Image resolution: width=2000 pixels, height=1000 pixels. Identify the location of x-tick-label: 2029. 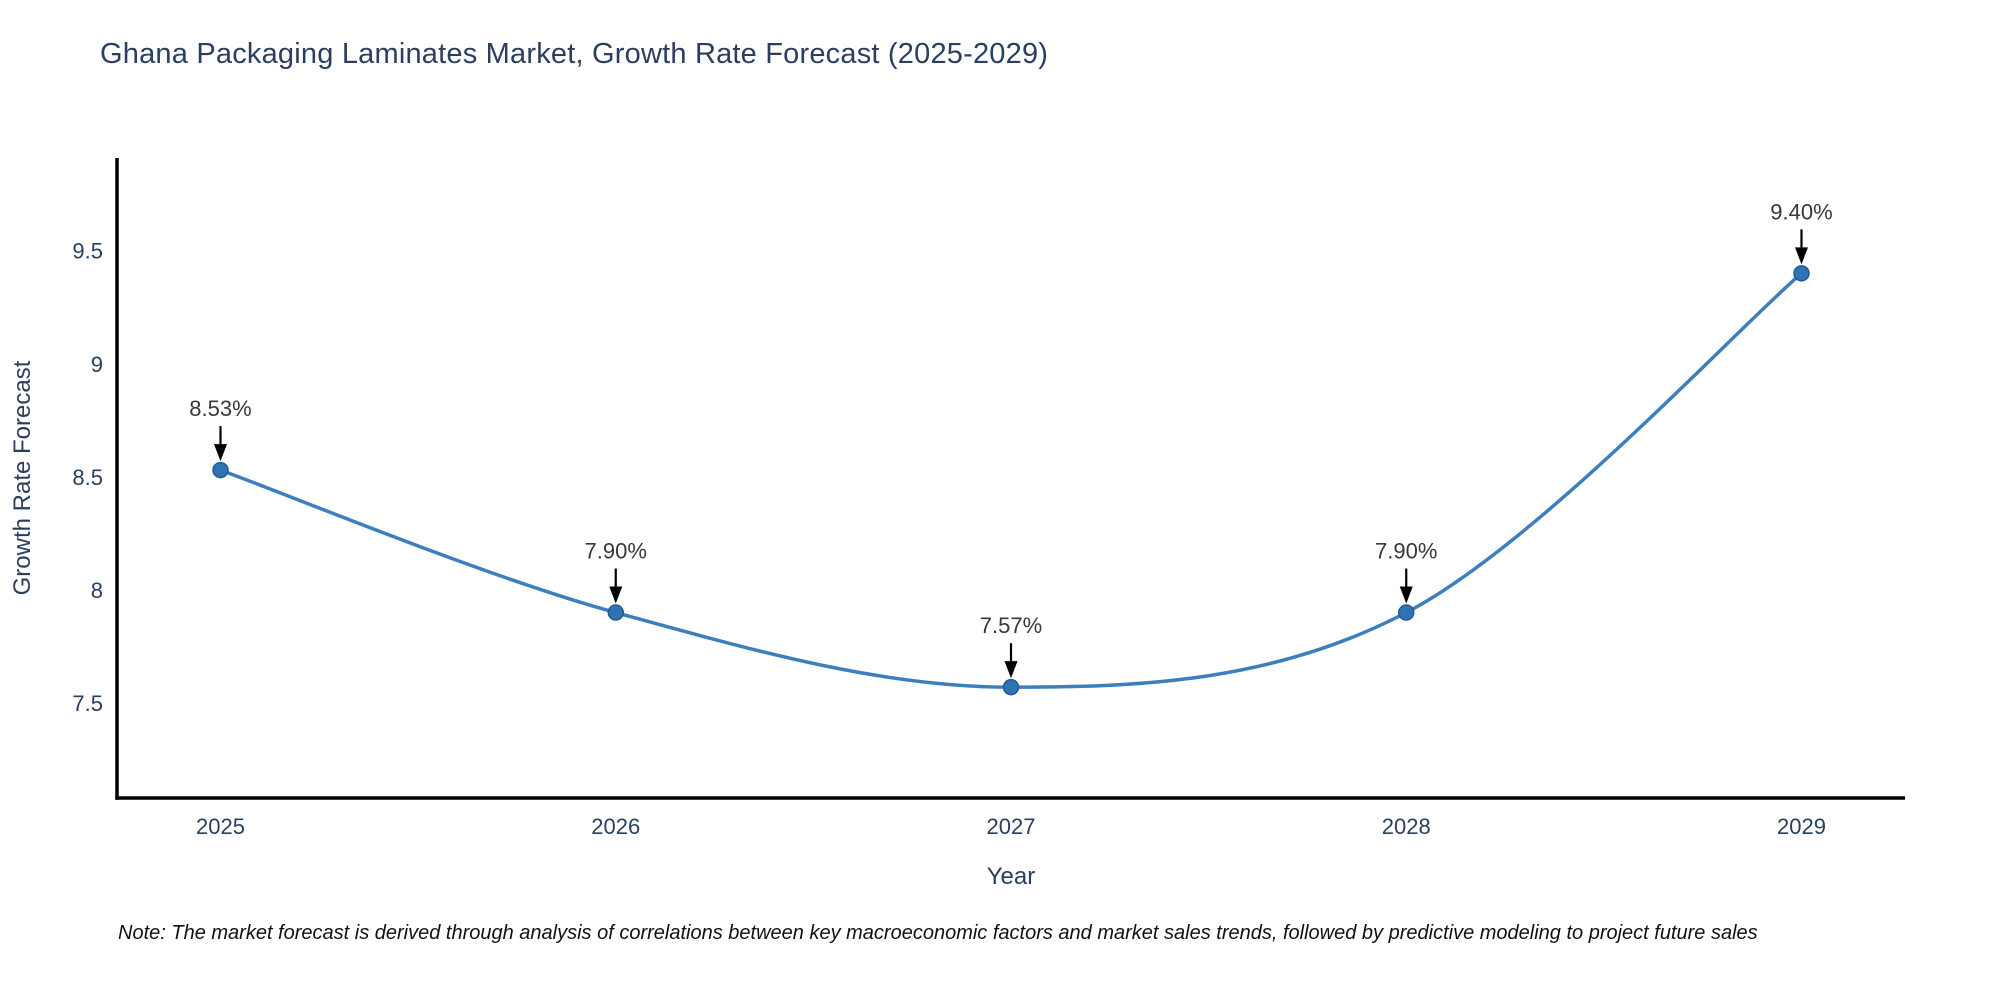
(1801, 826).